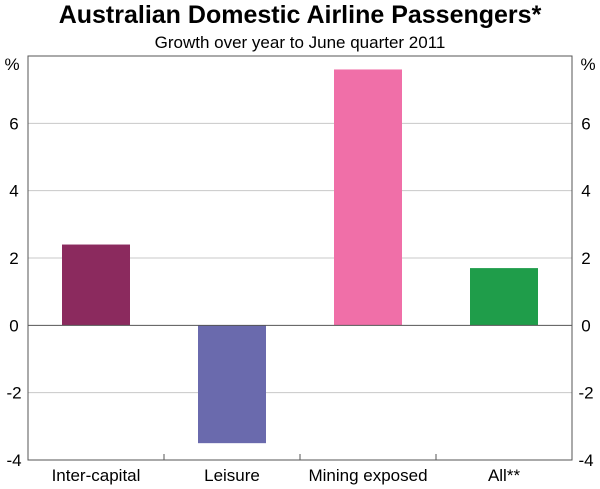 The image size is (600, 489). What do you see at coordinates (11, 64) in the screenshot?
I see `unit-label-left: %` at bounding box center [11, 64].